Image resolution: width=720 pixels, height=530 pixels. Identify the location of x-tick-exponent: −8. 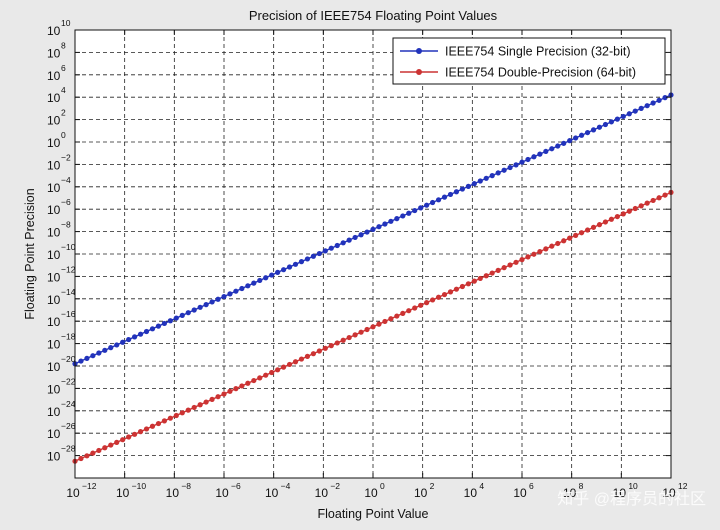
(186, 486).